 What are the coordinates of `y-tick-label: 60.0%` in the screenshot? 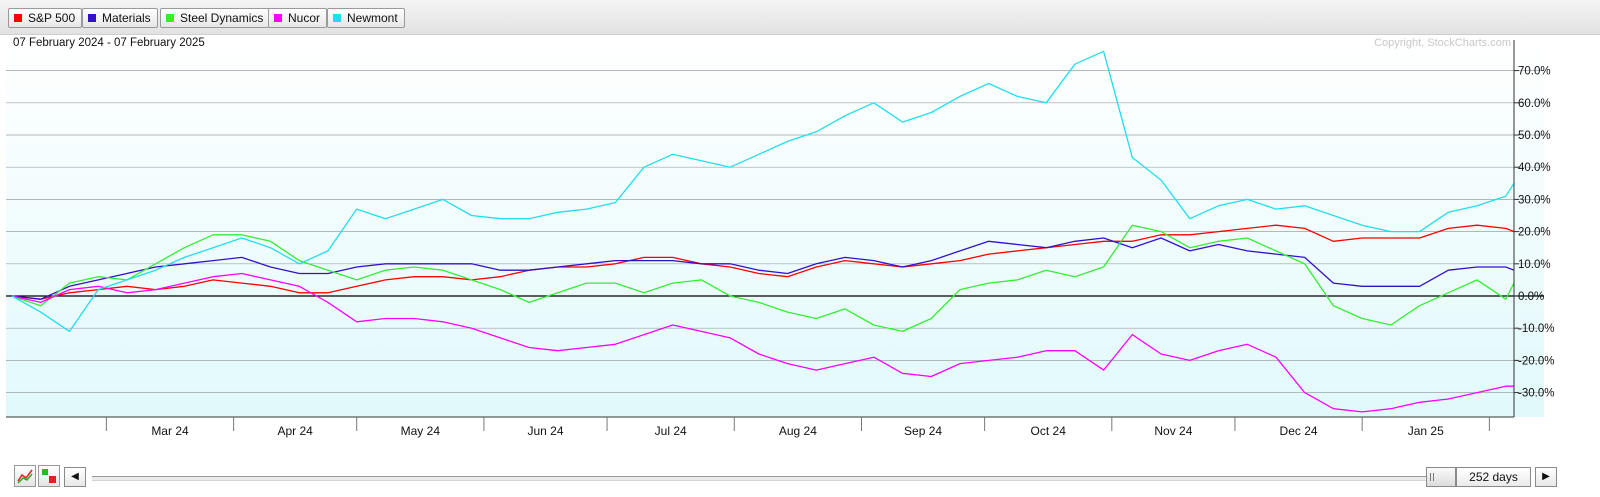 It's located at (1534, 104).